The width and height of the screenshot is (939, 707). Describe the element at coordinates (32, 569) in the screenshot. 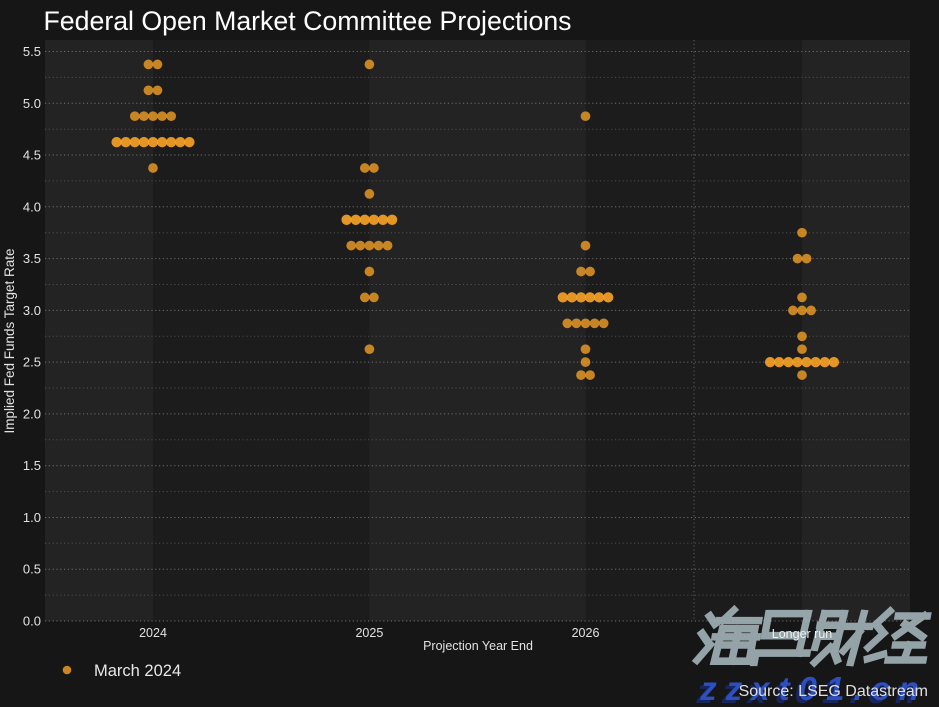

I see `svg-text: 0.5` at that location.